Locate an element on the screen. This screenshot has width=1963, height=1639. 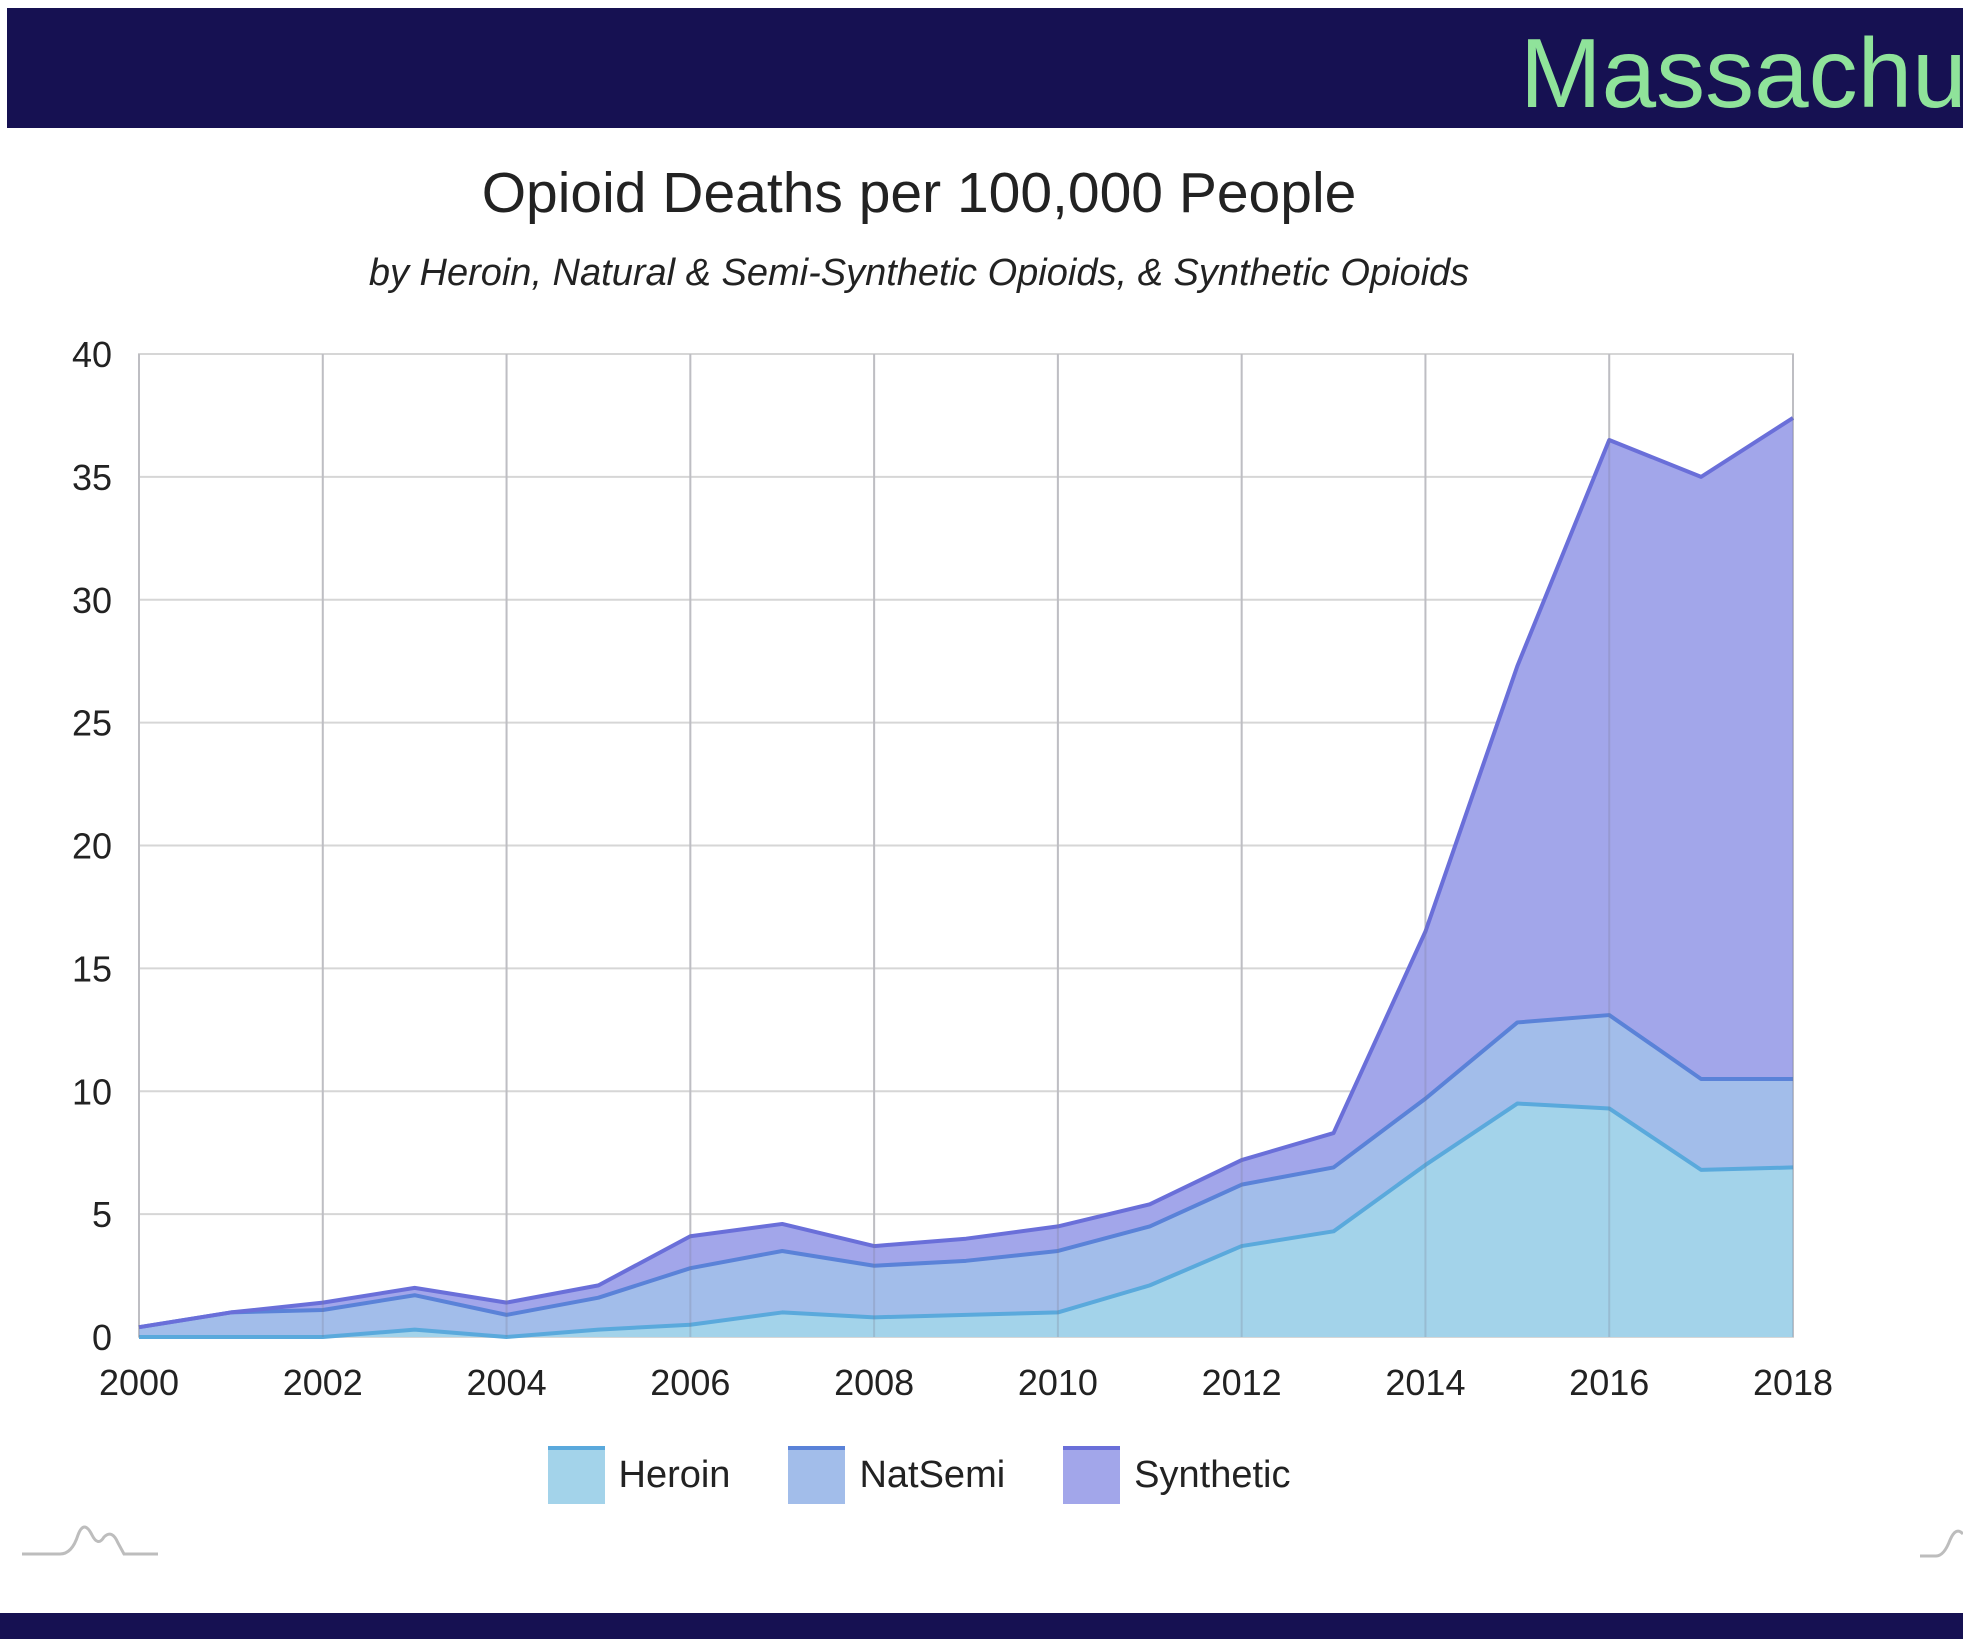
legend-item-natsemi: NatSemi is located at coordinates (896, 1475).